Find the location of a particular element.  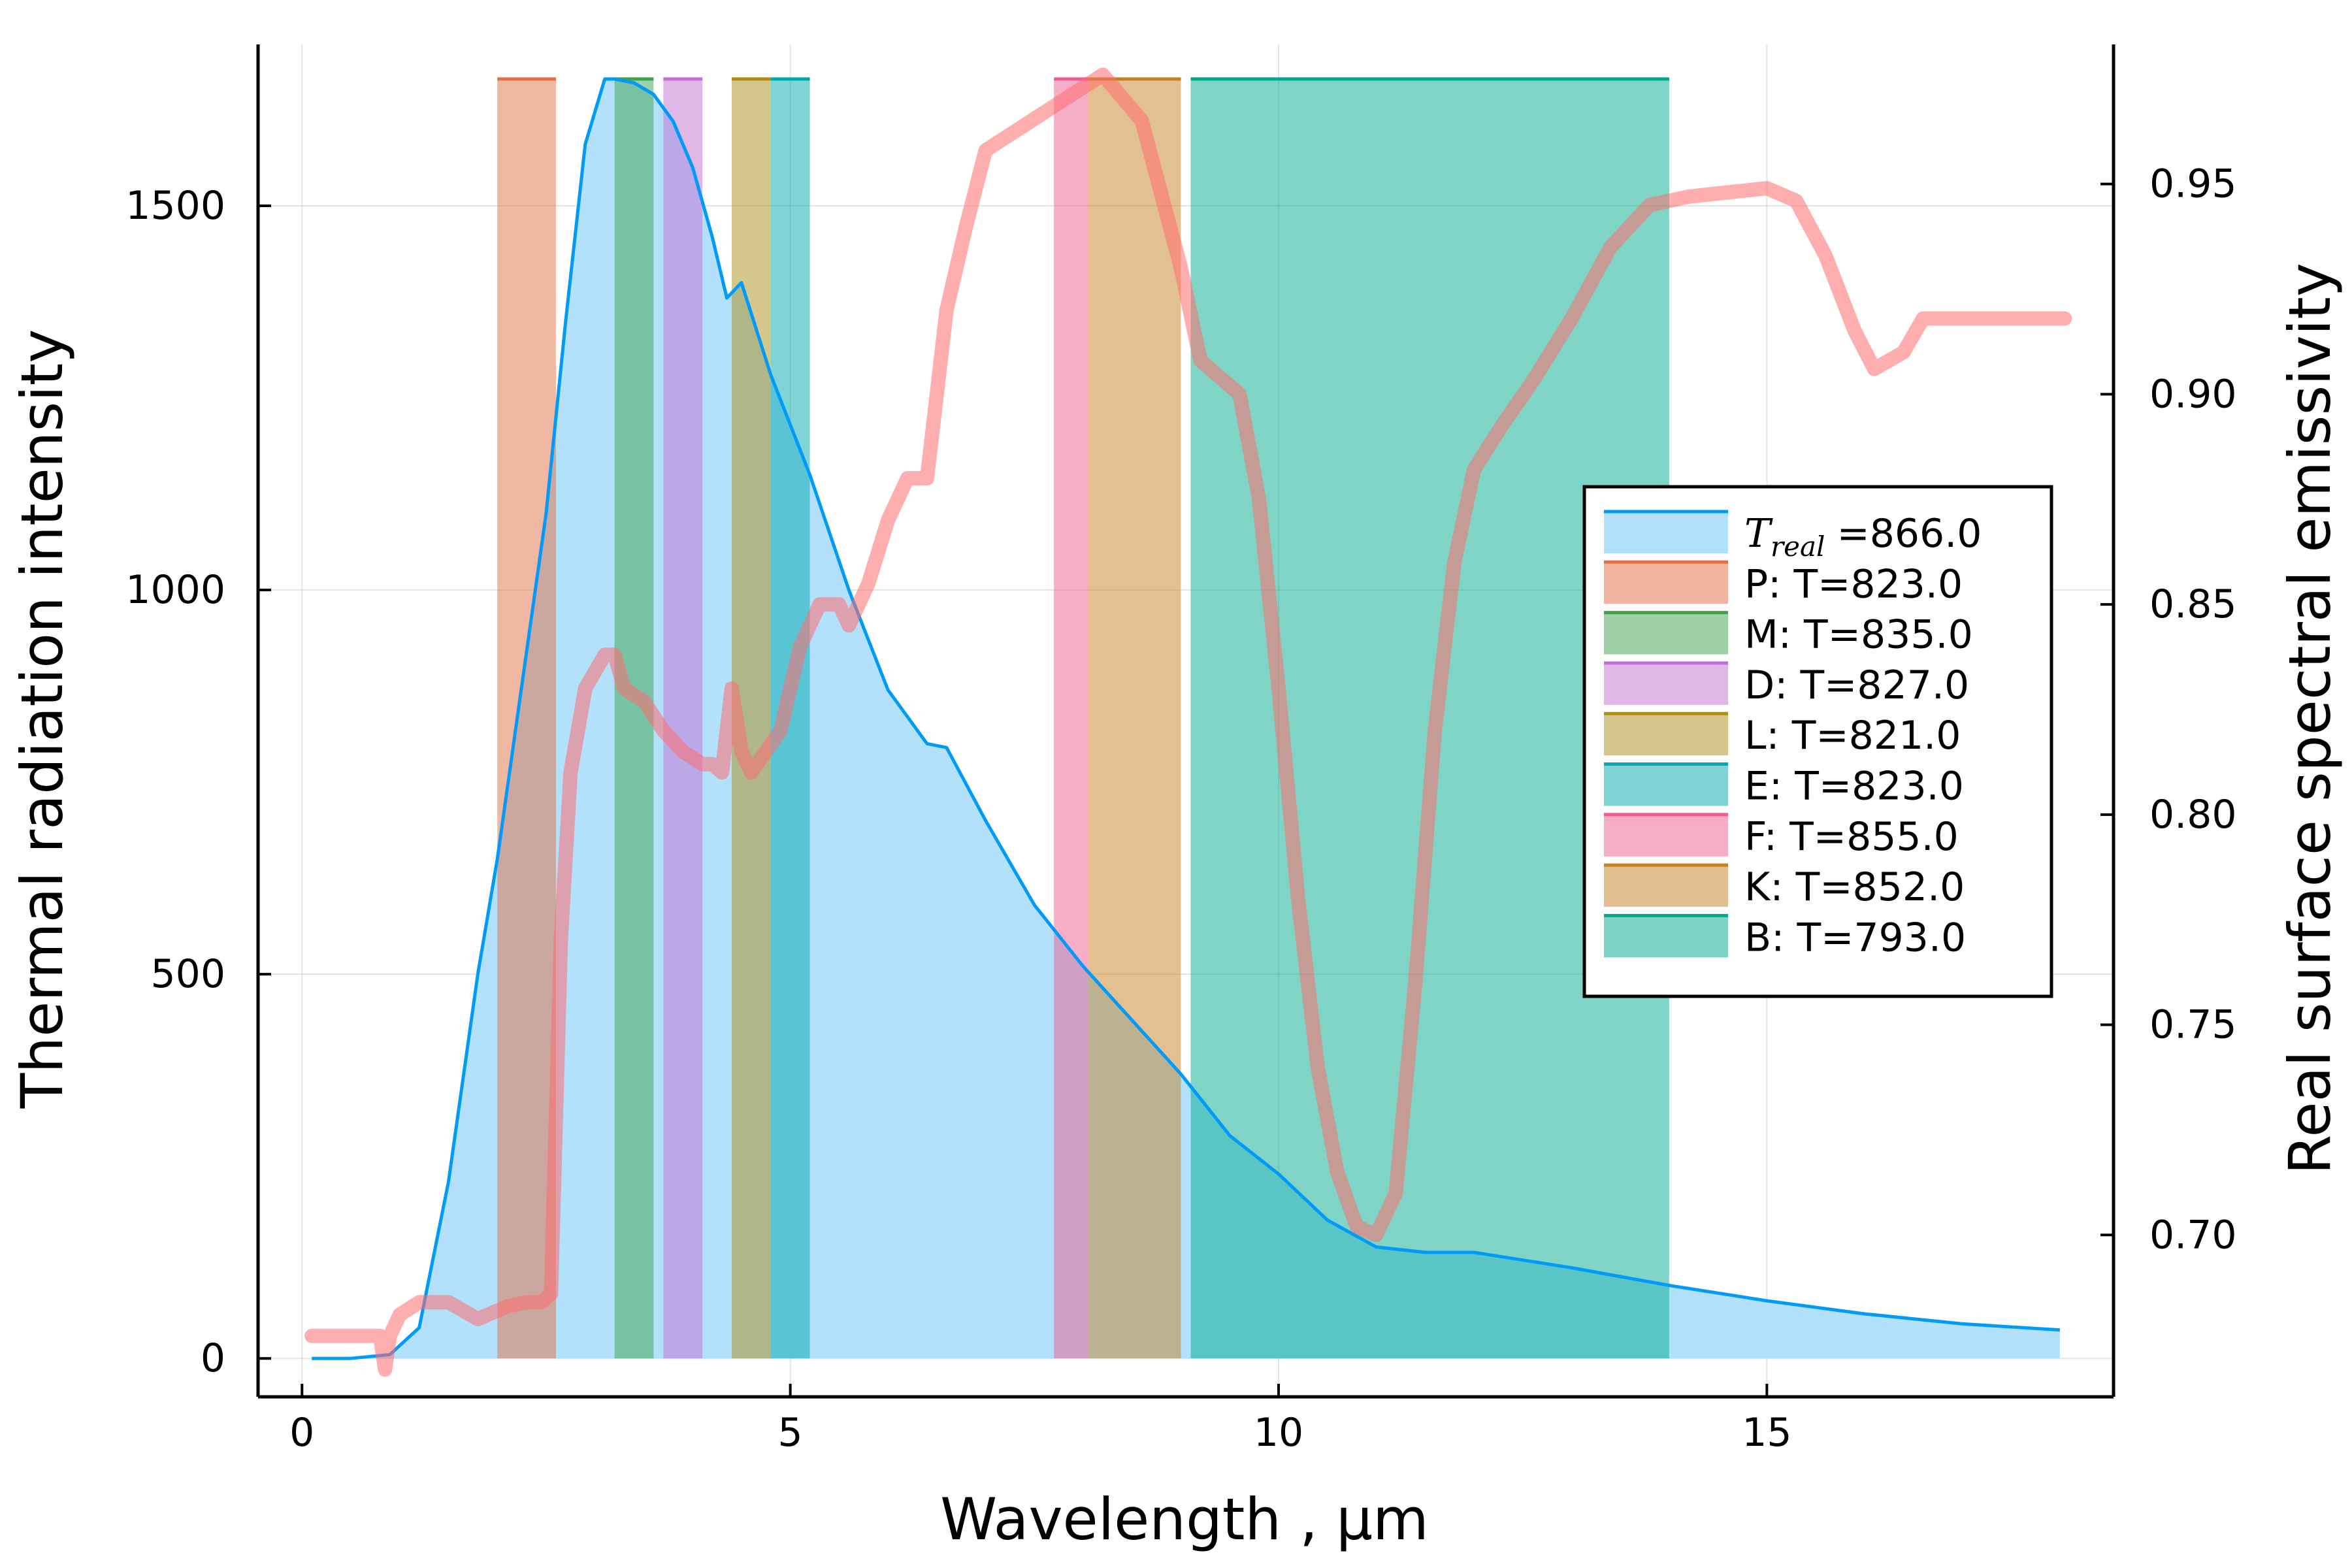

legend-item: Treal =866.0 is located at coordinates (1793, 536).